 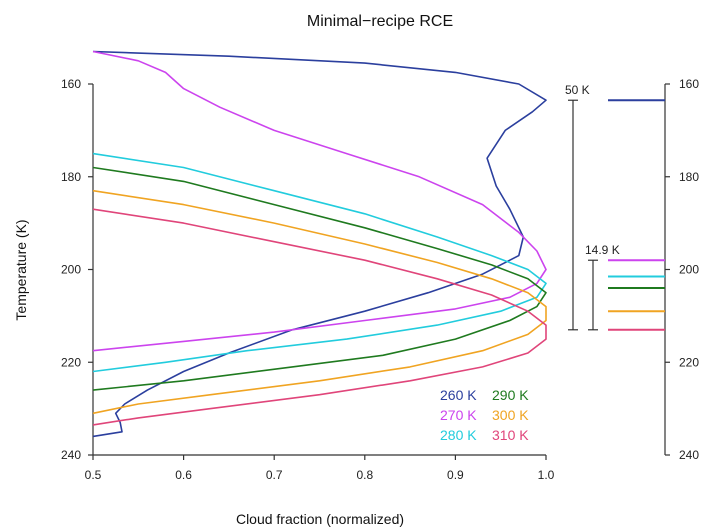 What do you see at coordinates (689, 455) in the screenshot?
I see `right-tick-label: 240` at bounding box center [689, 455].